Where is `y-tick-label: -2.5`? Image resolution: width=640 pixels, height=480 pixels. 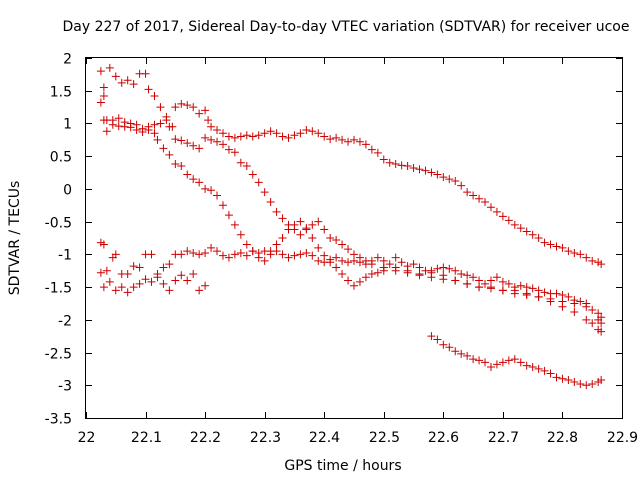
y-tick-label: -2.5 is located at coordinates (58, 355).